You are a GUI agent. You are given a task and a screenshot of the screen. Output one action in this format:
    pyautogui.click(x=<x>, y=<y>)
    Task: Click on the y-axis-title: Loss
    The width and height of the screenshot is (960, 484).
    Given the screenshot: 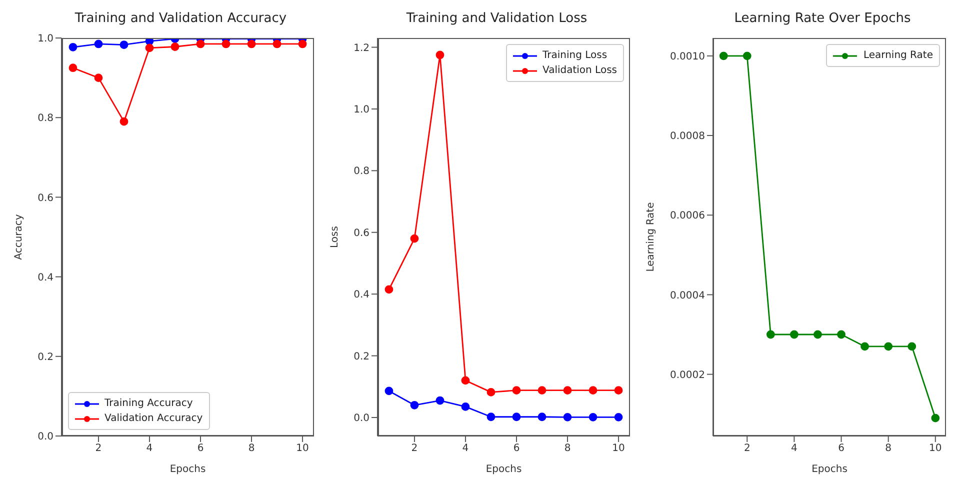 What is the action you would take?
    pyautogui.click(x=335, y=237)
    